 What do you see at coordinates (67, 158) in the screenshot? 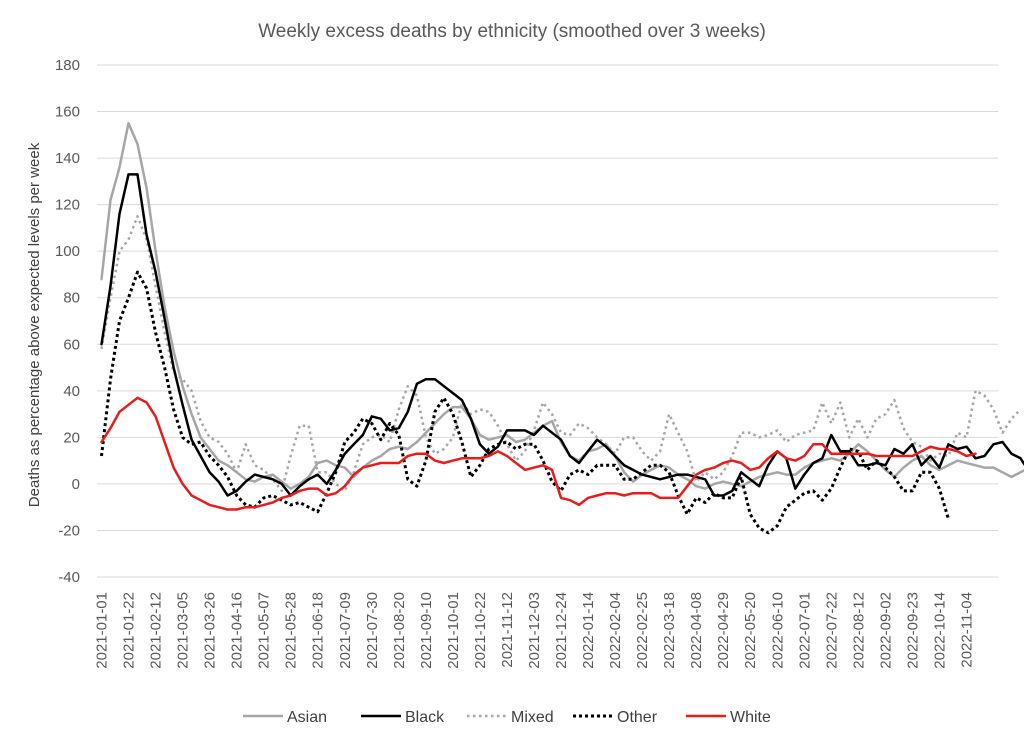
I see `y-tick-label: 140` at bounding box center [67, 158].